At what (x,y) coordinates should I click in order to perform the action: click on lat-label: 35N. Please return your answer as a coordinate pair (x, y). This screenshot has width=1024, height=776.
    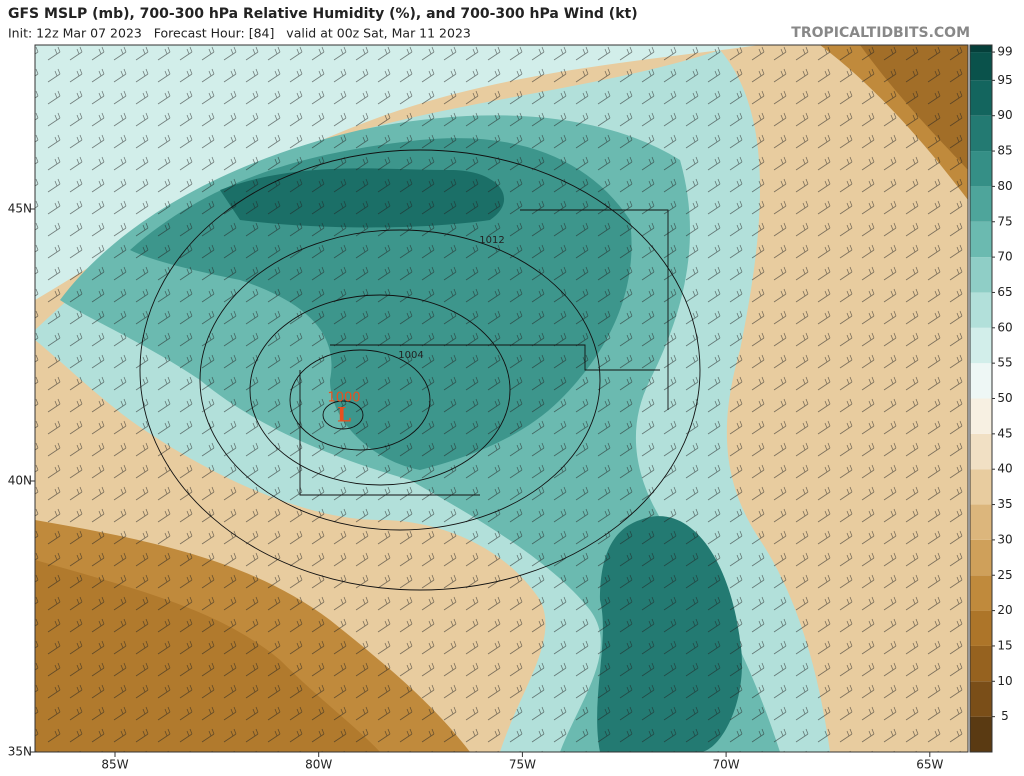
    Looking at the image, I should click on (20, 752).